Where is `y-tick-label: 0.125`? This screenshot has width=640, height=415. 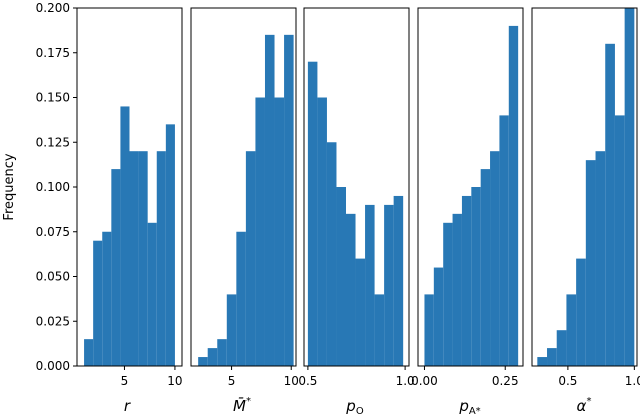 y-tick-label: 0.125 is located at coordinates (53, 142).